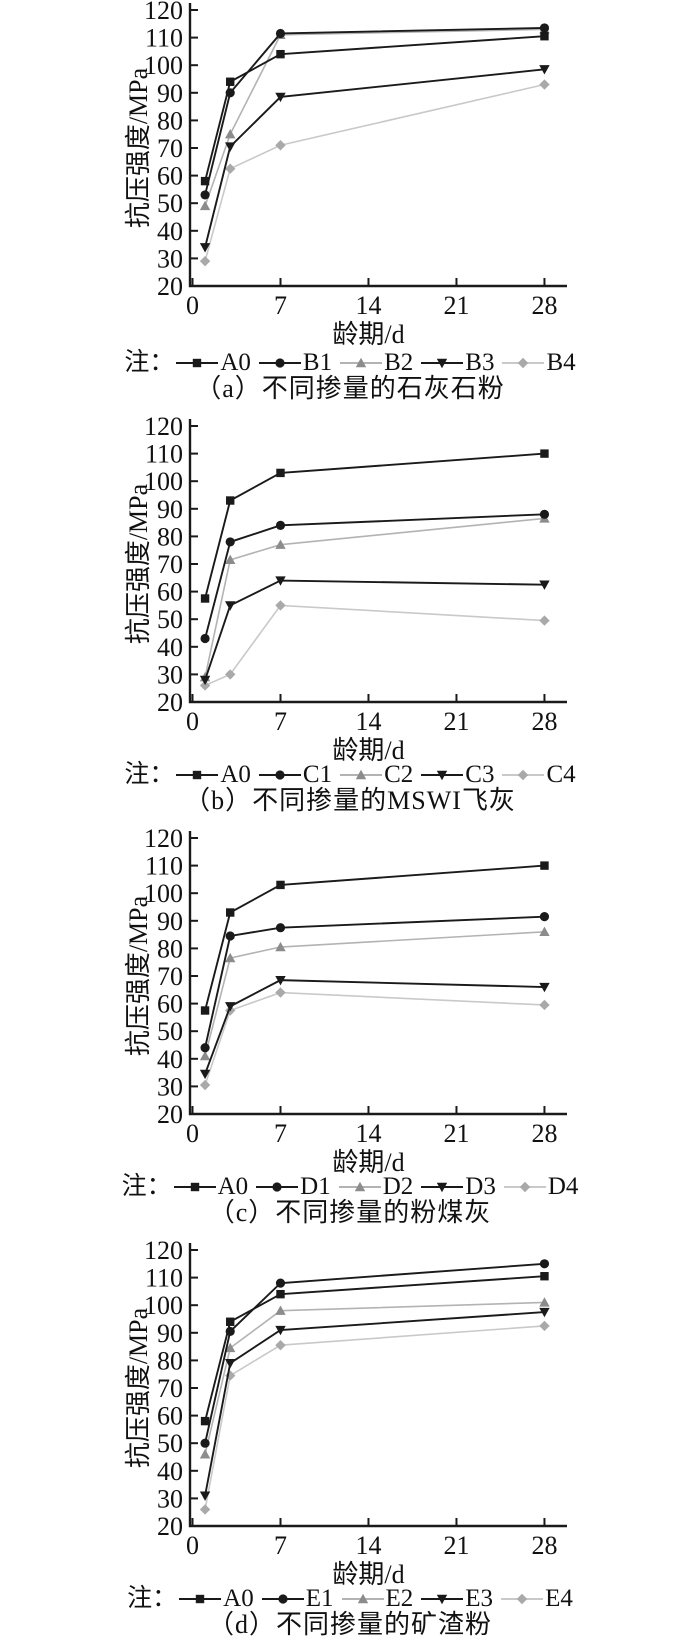 This screenshot has height=1638, width=700. I want to click on legend-item-C2: C2, so click(376, 775).